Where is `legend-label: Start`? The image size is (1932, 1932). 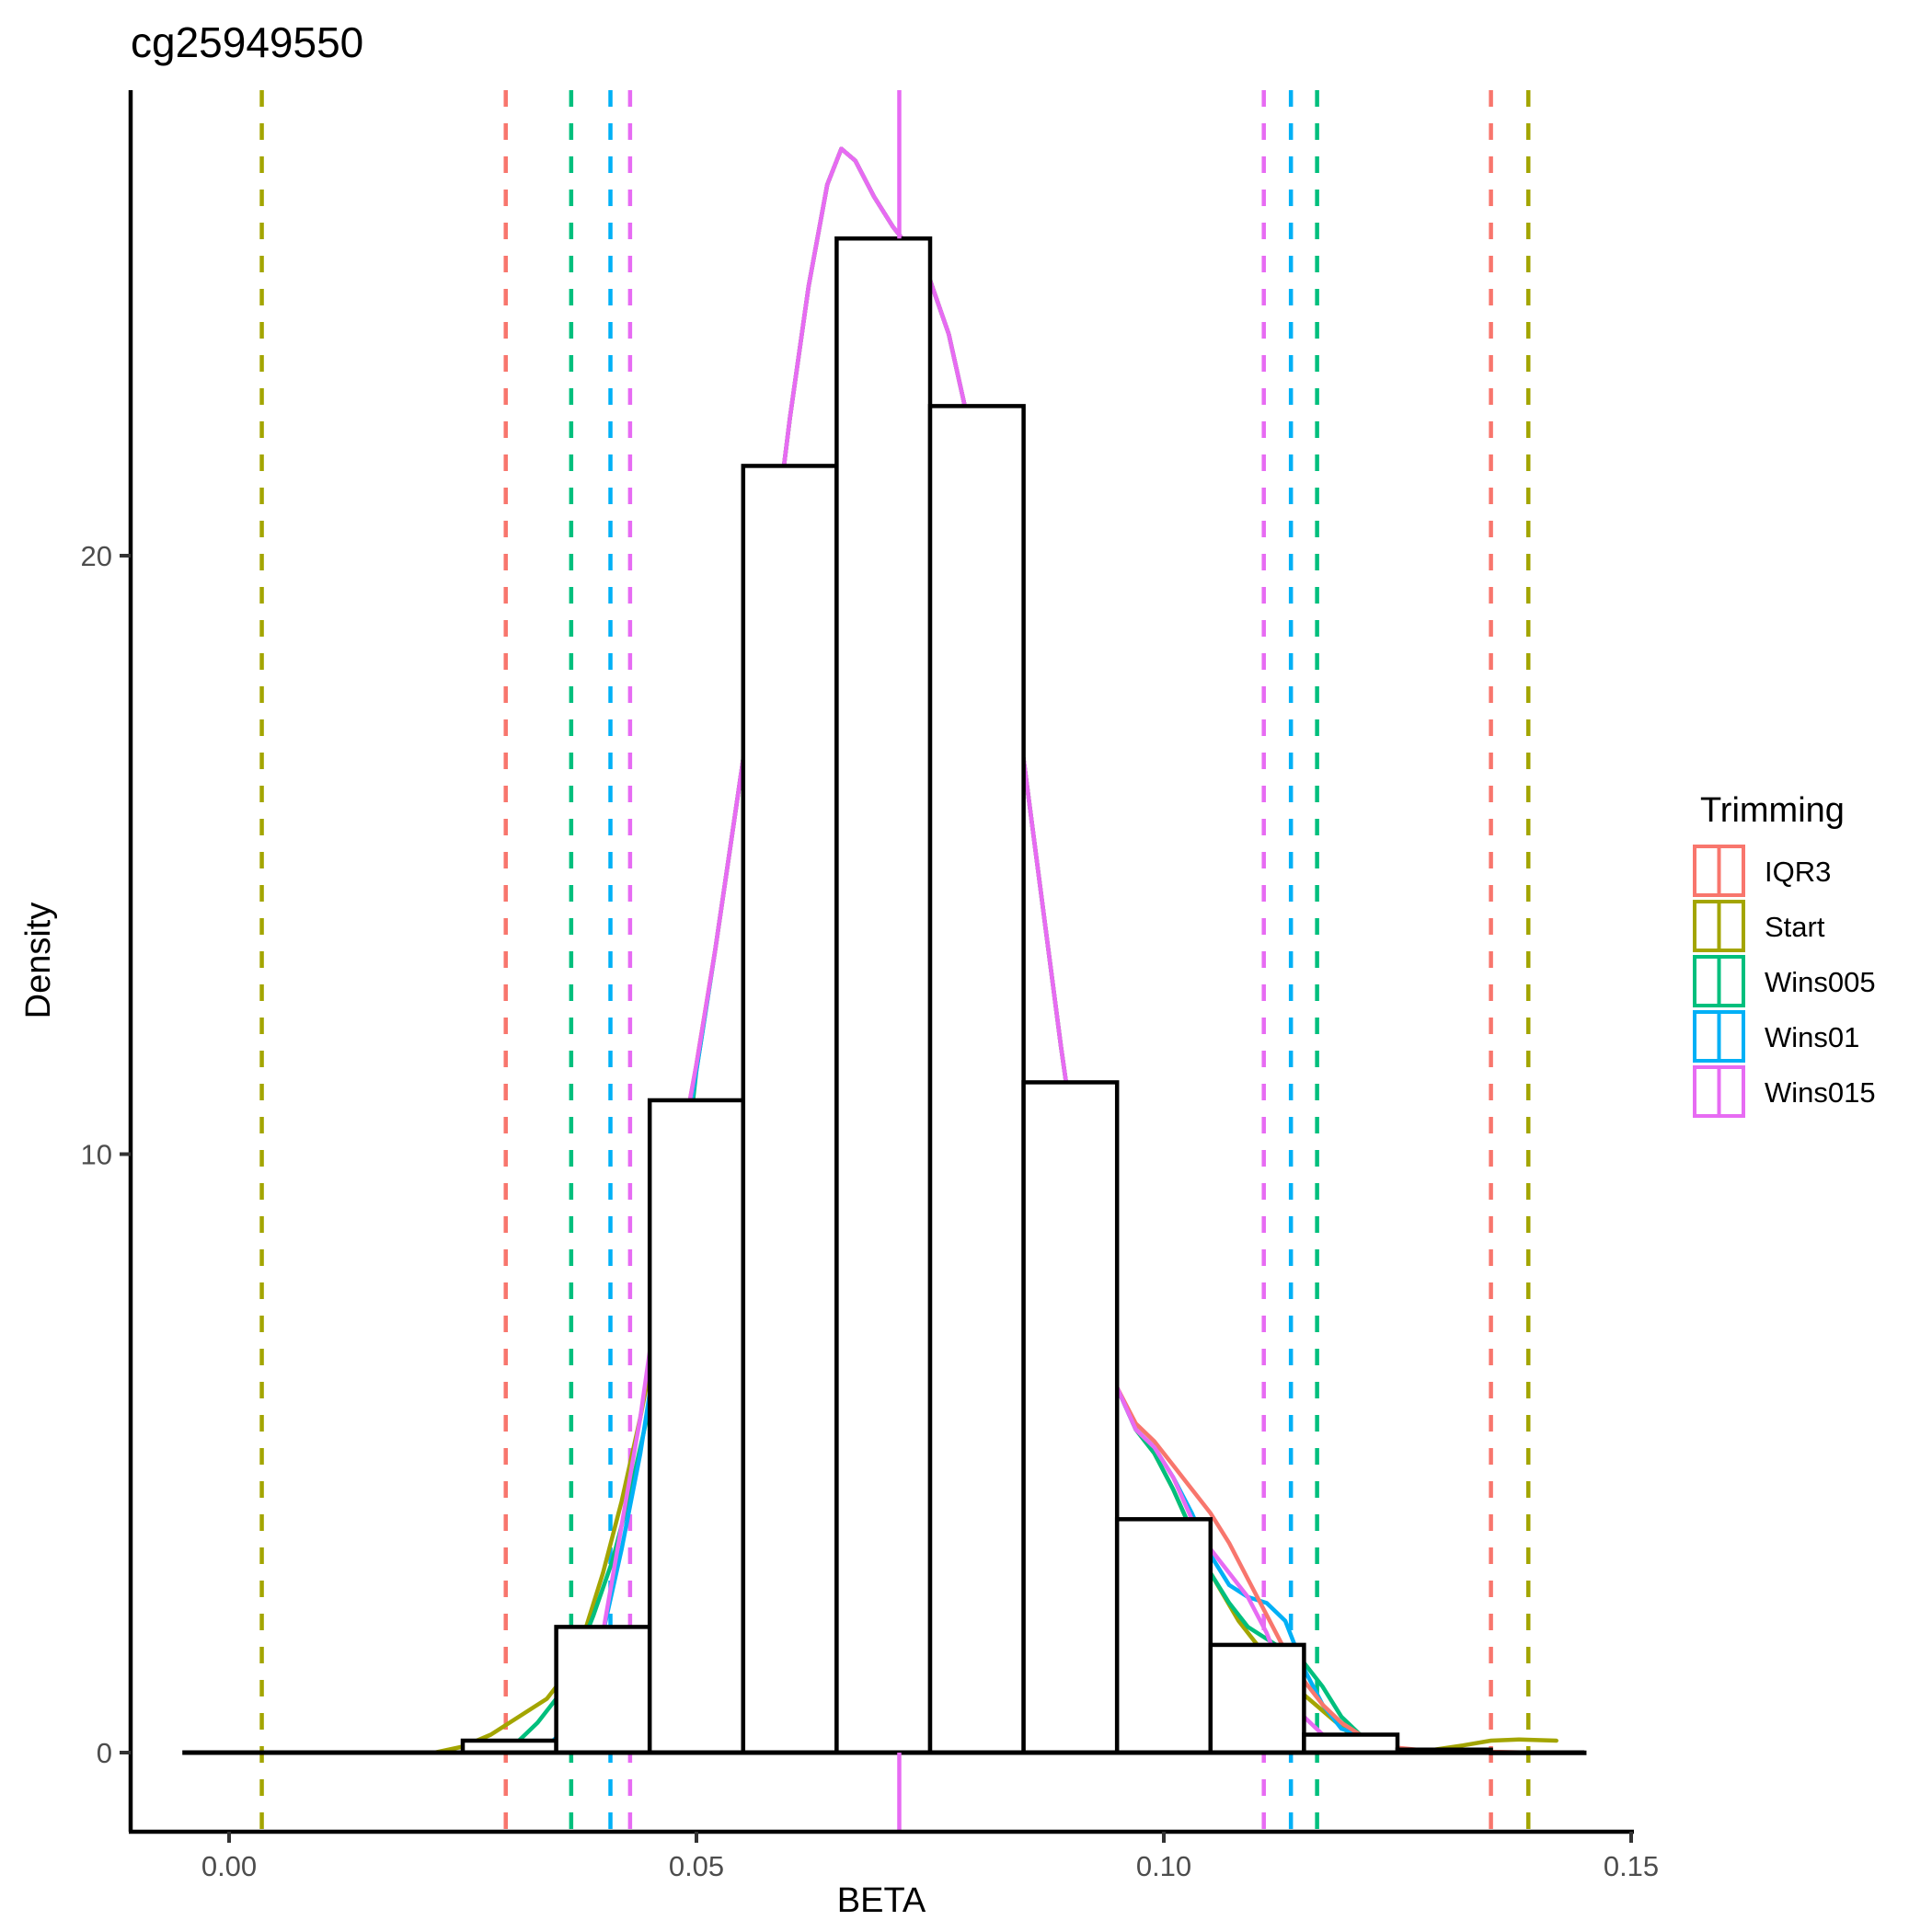 legend-label: Start is located at coordinates (1795, 927).